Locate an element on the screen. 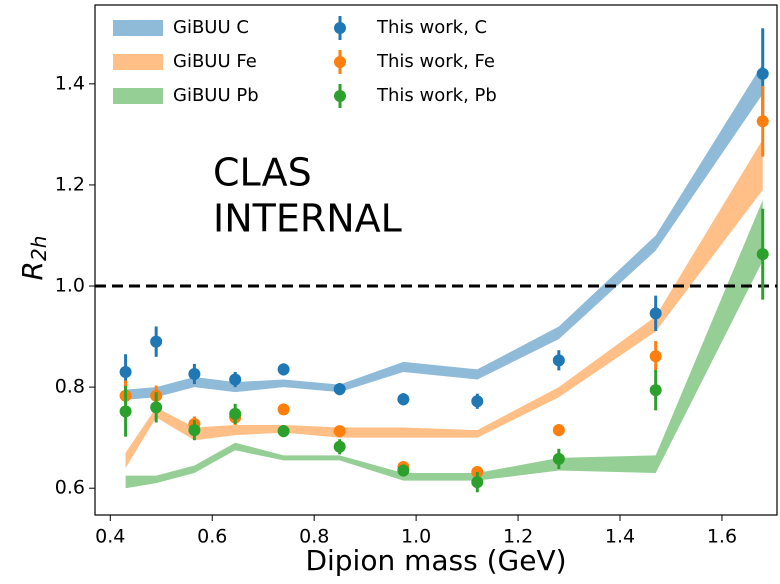 Image resolution: width=780 pixels, height=584 pixels. y-tick-label: 1.4 is located at coordinates (70, 83).